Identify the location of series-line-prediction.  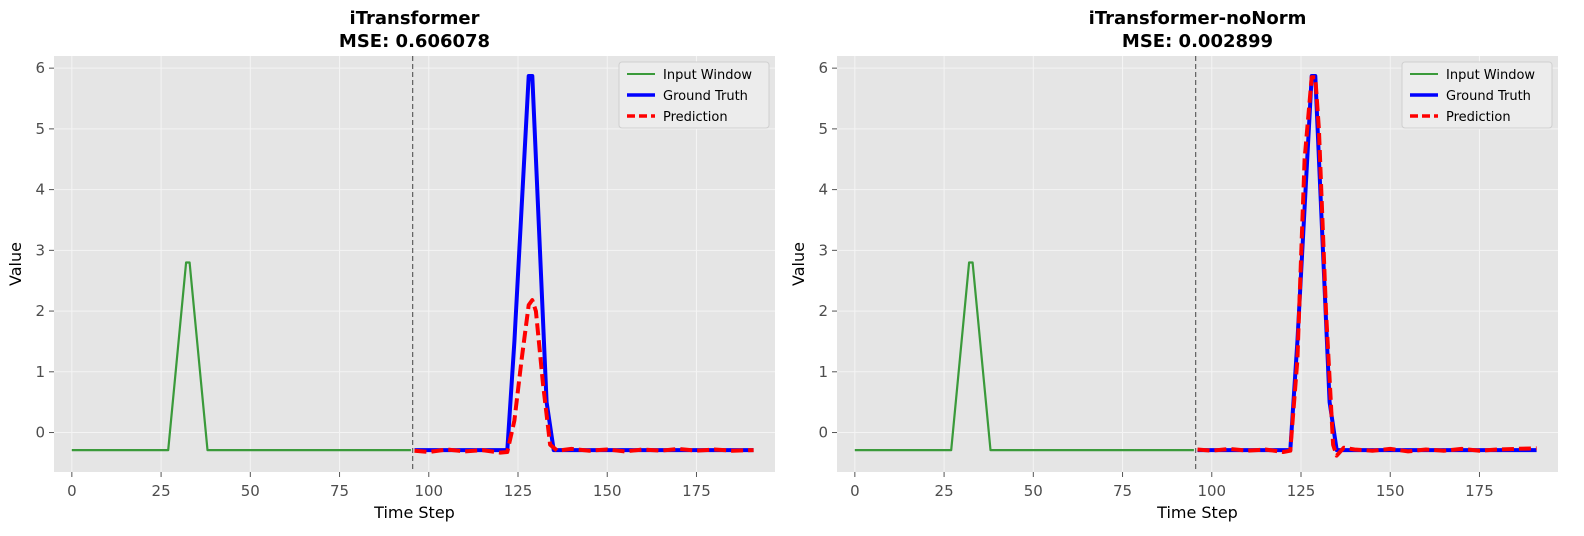
(584, 376).